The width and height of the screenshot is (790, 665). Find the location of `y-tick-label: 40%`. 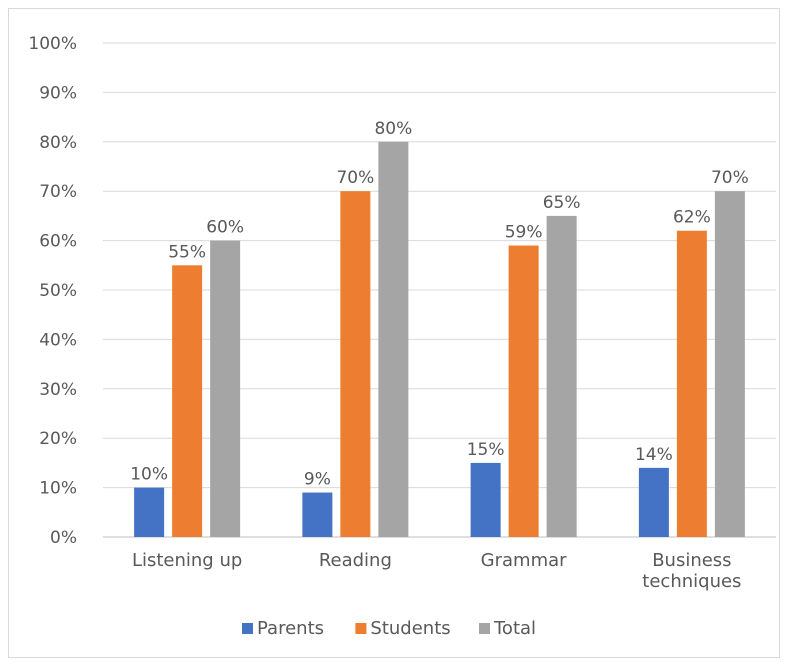

y-tick-label: 40% is located at coordinates (58, 340).